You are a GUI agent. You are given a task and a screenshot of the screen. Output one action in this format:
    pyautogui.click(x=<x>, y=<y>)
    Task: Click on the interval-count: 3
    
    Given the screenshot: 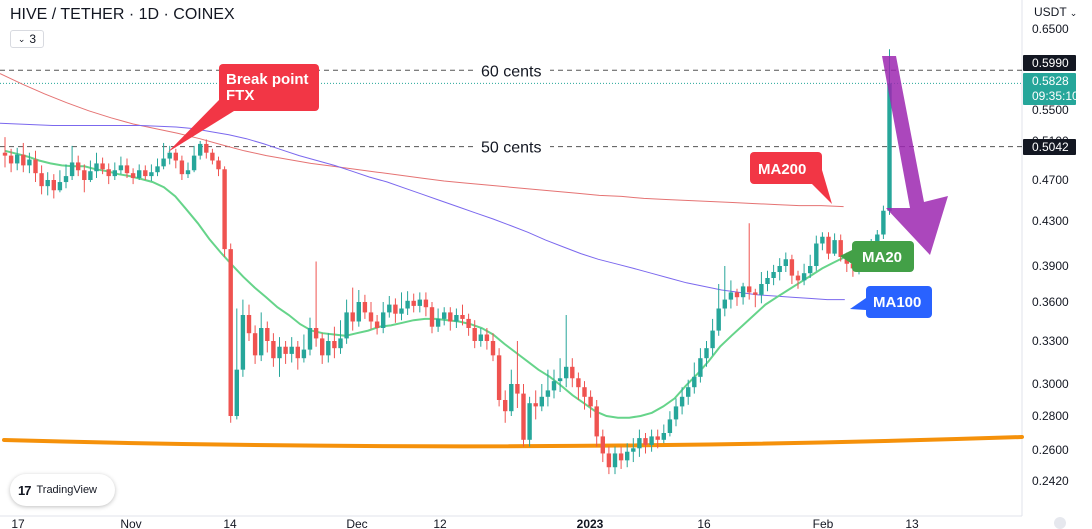 What is the action you would take?
    pyautogui.click(x=33, y=39)
    